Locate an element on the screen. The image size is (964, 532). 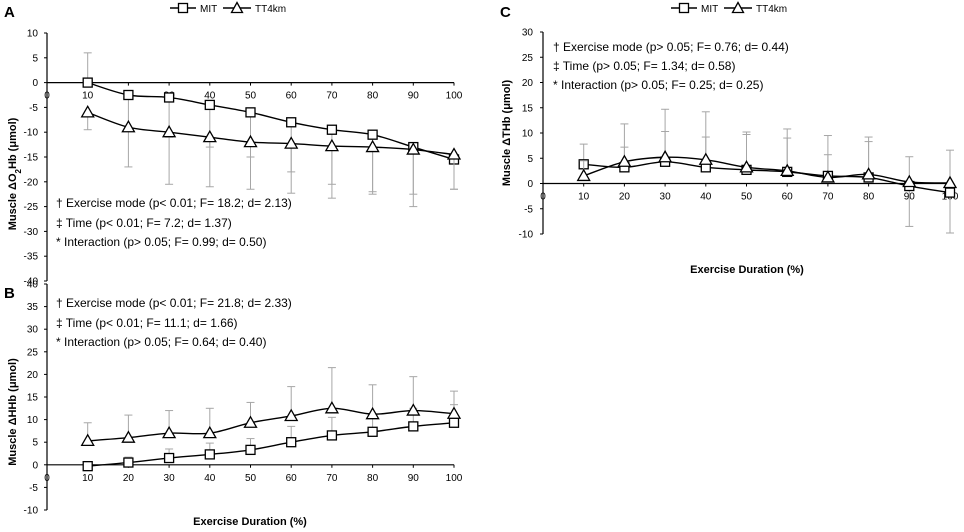
annotation-a-time: ‡ Time (p< 0.01; F= 7.2; d= 1.37) is located at coordinates (144, 223).